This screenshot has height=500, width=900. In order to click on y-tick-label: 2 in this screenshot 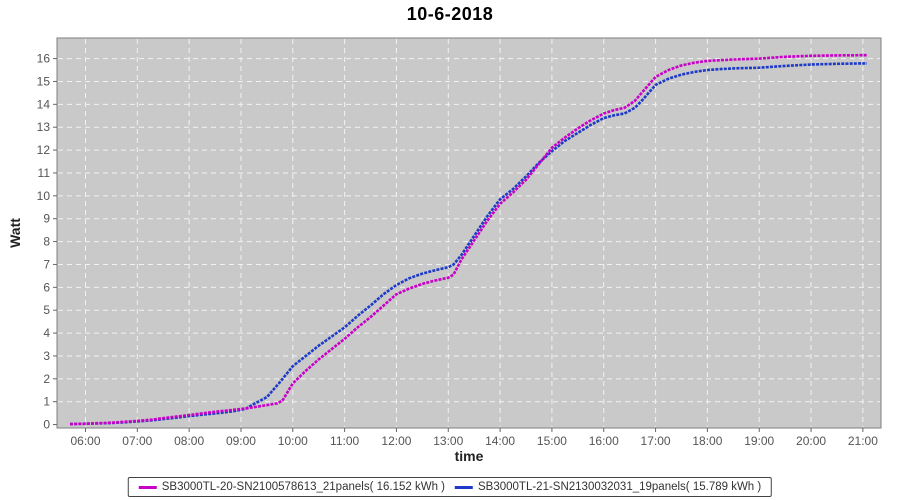, I will do `click(46, 379)`.